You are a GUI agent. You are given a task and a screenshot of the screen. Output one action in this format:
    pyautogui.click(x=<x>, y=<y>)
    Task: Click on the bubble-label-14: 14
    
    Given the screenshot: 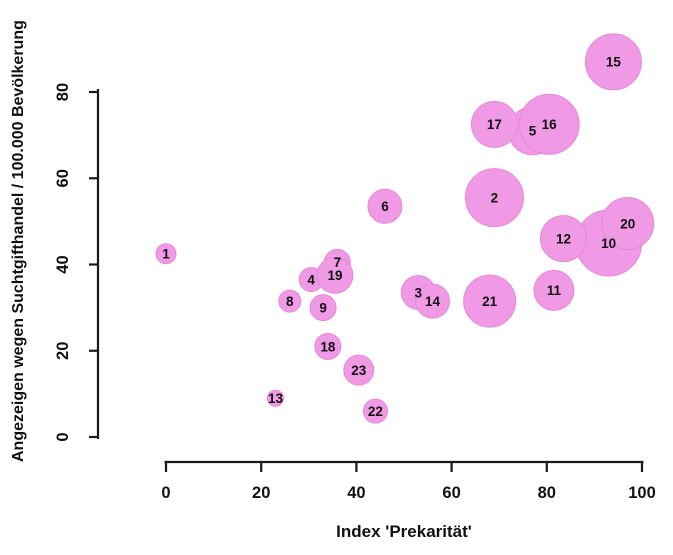 What is the action you would take?
    pyautogui.click(x=433, y=301)
    